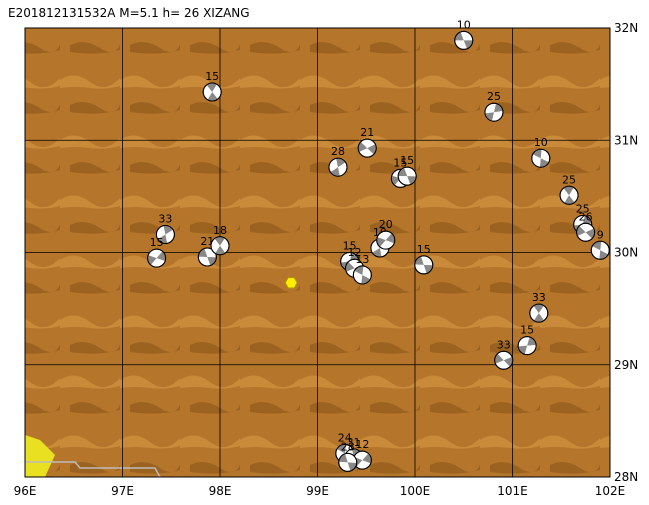  I want to click on low-terrain, so click(40, 456).